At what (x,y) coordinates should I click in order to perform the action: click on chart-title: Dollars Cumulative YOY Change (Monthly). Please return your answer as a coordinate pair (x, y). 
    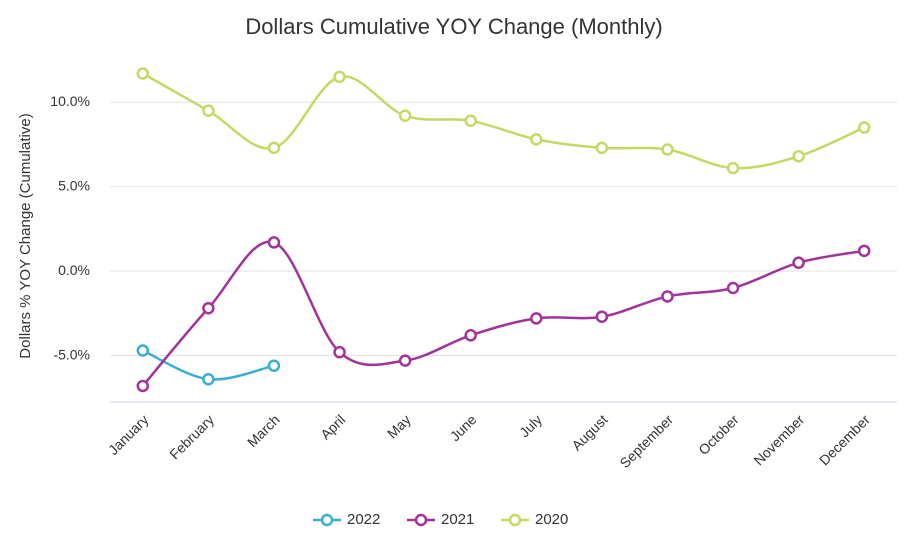
    Looking at the image, I should click on (453, 26).